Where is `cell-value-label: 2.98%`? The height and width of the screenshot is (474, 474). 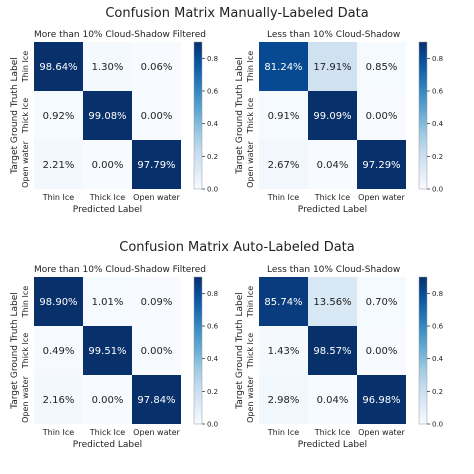 cell-value-label: 2.98% is located at coordinates (284, 400).